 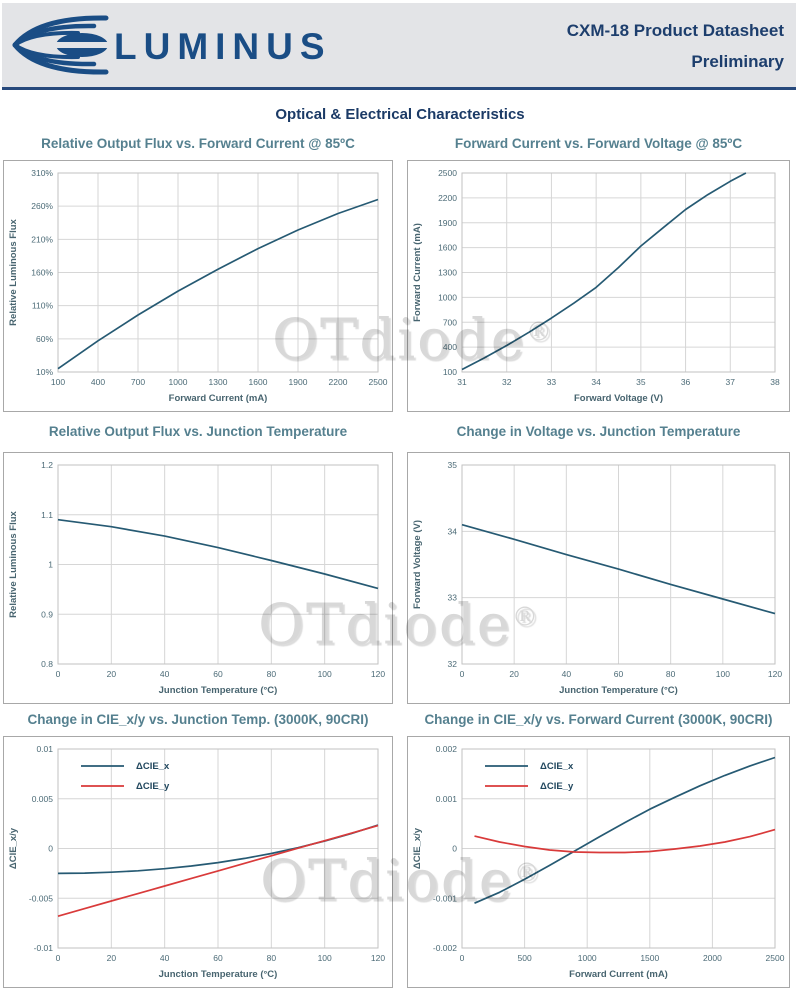 I want to click on x-tick-label: 400, so click(x=98, y=382).